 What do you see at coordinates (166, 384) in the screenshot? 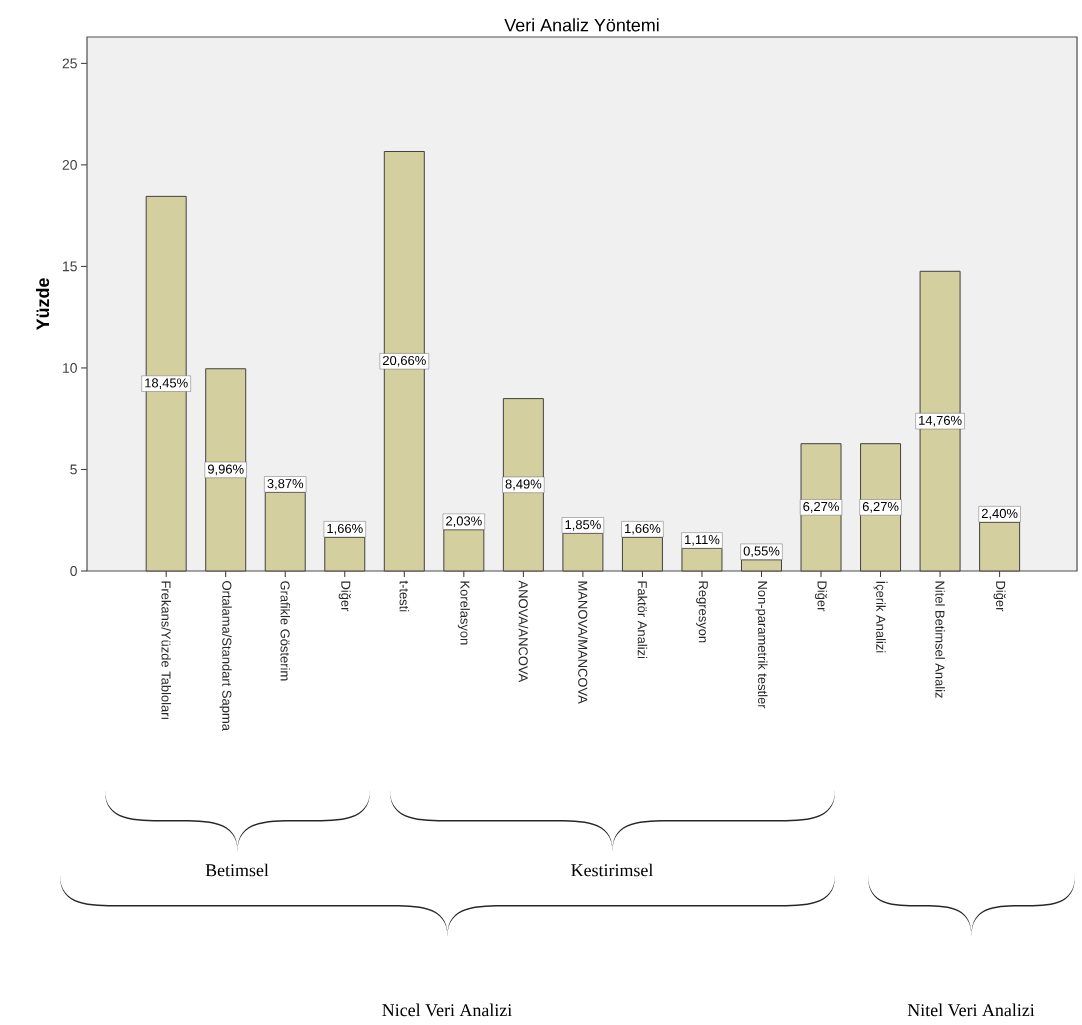
I see `data-label: 18,45%` at bounding box center [166, 384].